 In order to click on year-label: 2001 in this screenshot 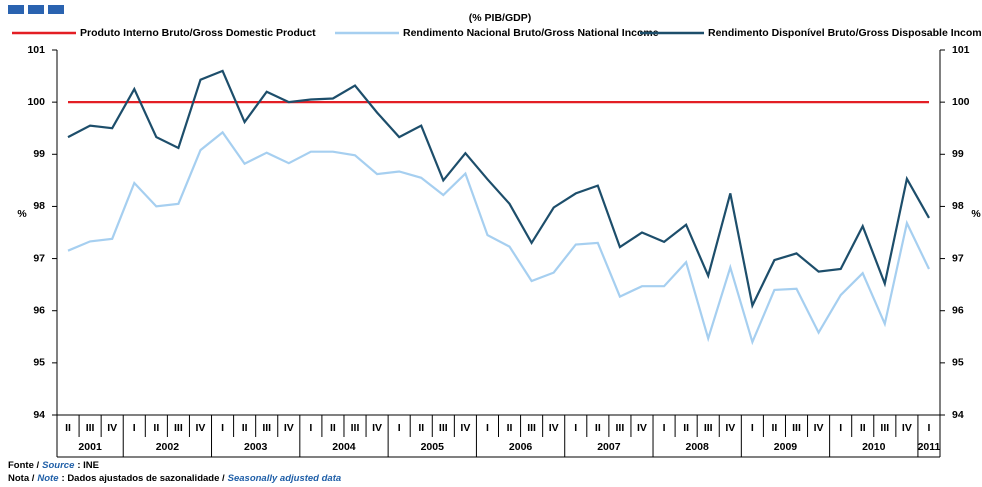, I will do `click(90, 447)`.